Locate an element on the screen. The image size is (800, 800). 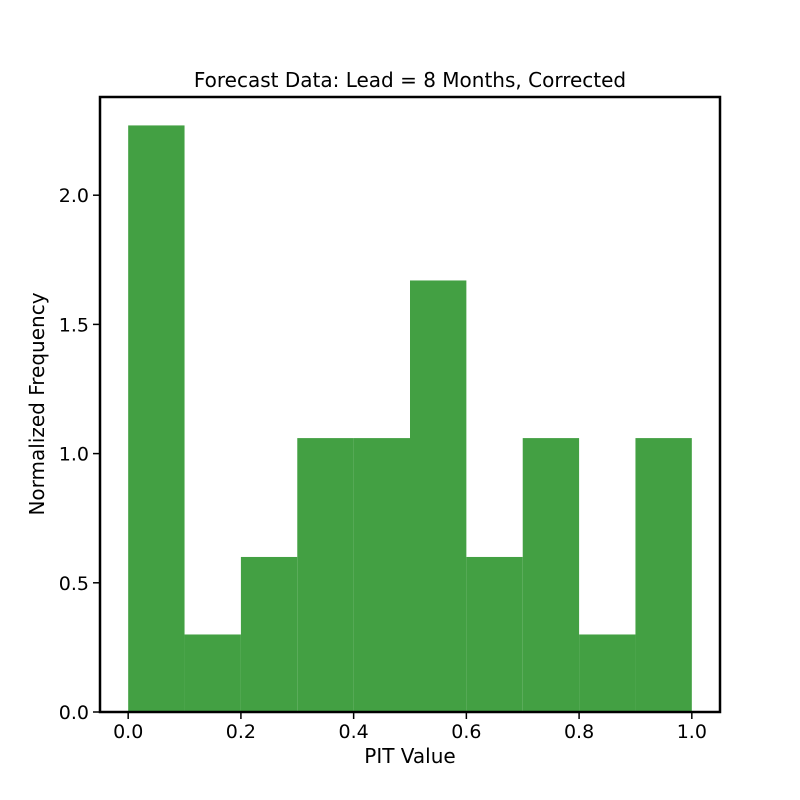
x-tick-label: 0.2 is located at coordinates (241, 732).